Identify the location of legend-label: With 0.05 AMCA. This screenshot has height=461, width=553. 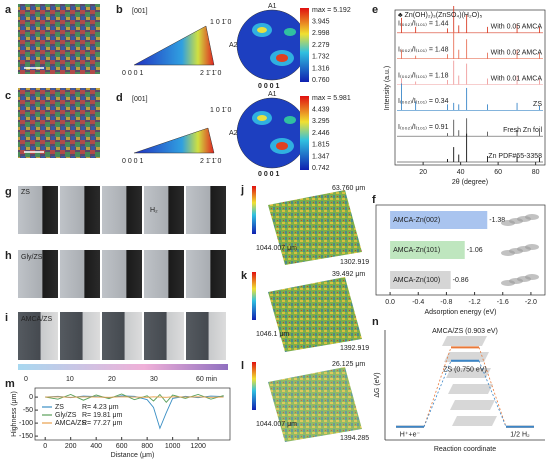
(517, 27).